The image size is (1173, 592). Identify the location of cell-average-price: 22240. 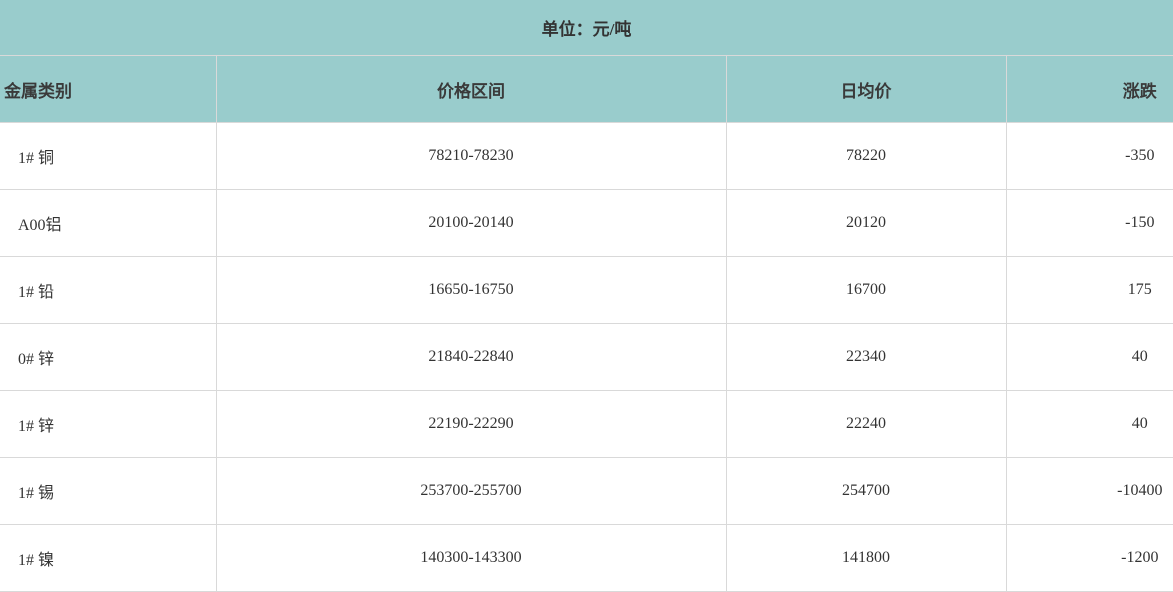
(866, 424).